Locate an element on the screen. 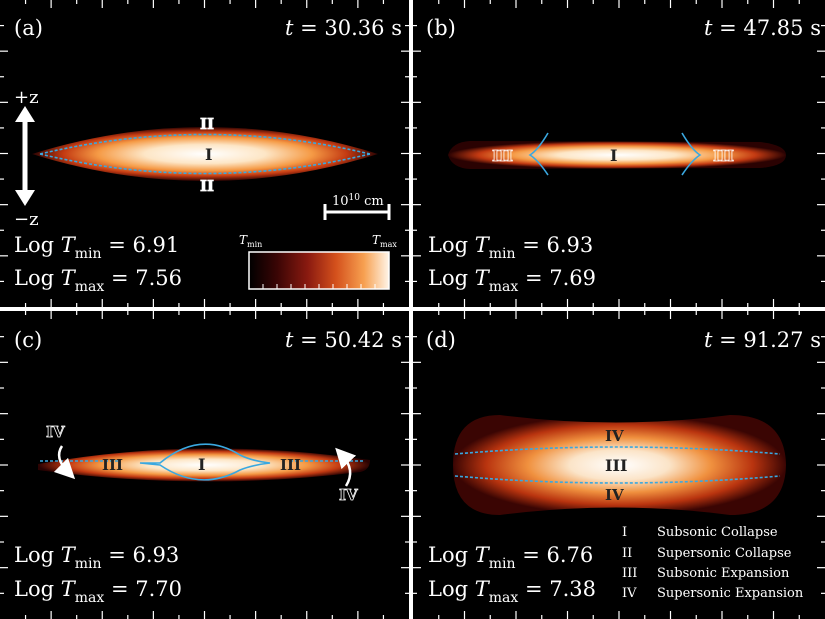 Image resolution: width=825 pixels, height=619 pixels. time-label: t = 50.42 s is located at coordinates (343, 340).